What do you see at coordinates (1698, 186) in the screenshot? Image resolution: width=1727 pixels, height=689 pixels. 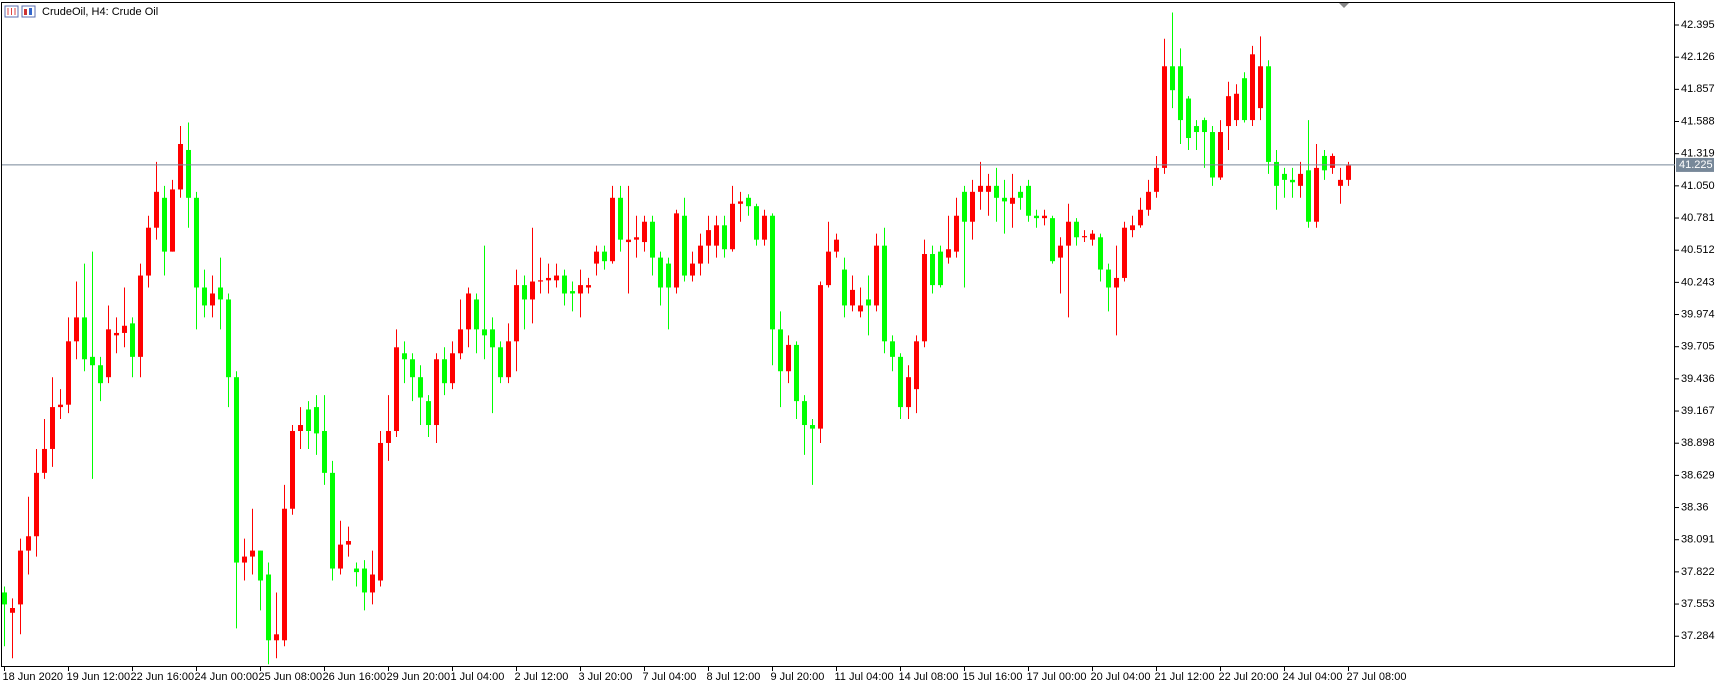 I see `y-tick-label: 41.050` at bounding box center [1698, 186].